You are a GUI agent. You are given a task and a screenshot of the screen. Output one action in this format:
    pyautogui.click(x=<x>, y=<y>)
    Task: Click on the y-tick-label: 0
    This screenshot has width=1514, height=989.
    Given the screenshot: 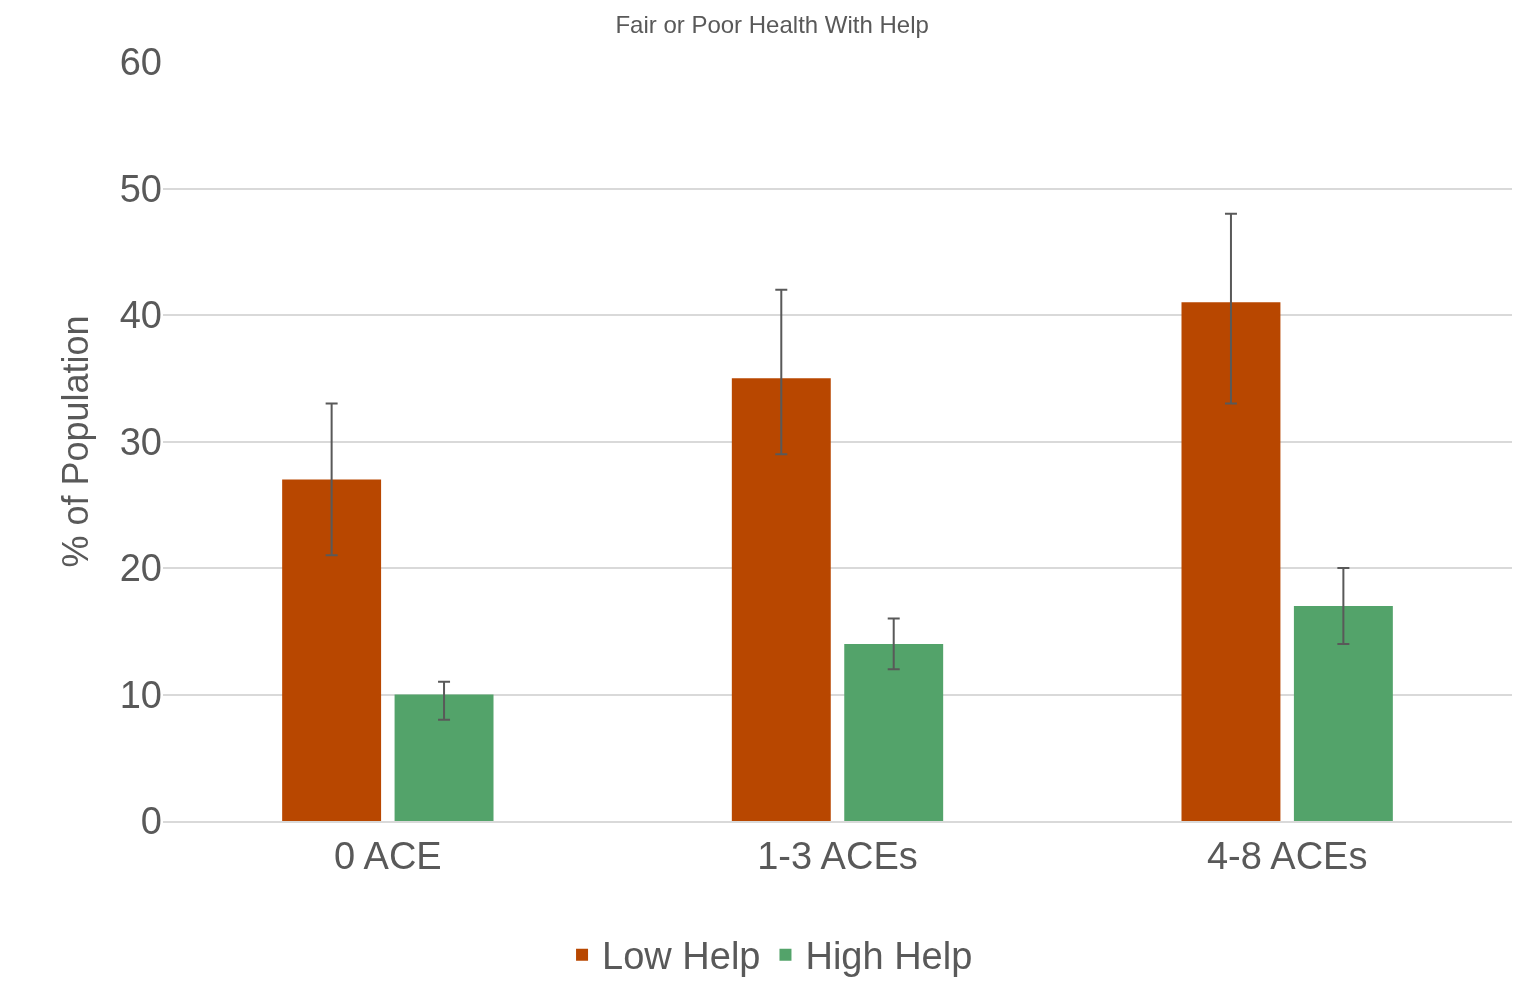 What is the action you would take?
    pyautogui.click(x=151, y=821)
    